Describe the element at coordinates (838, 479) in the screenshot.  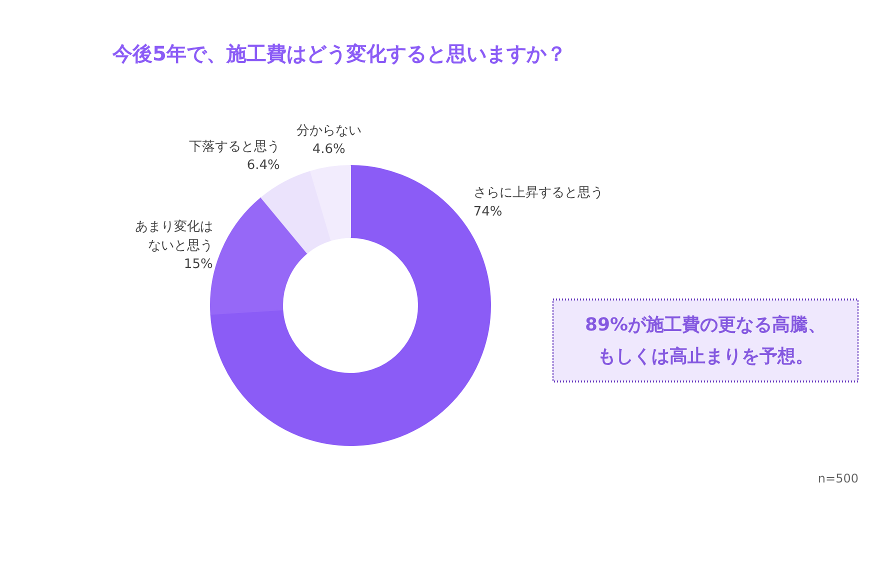
I see `text: n=500` at that location.